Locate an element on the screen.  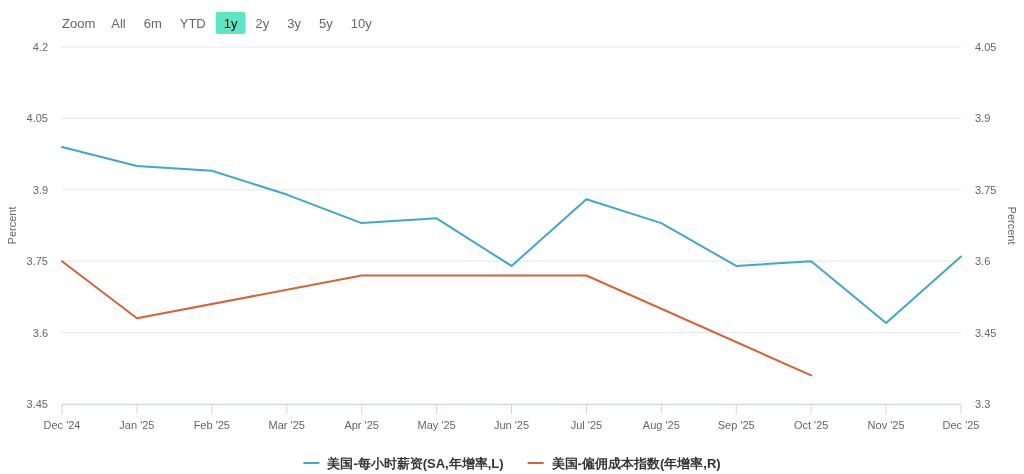
y-tick-label: 3.45 is located at coordinates (37, 404).